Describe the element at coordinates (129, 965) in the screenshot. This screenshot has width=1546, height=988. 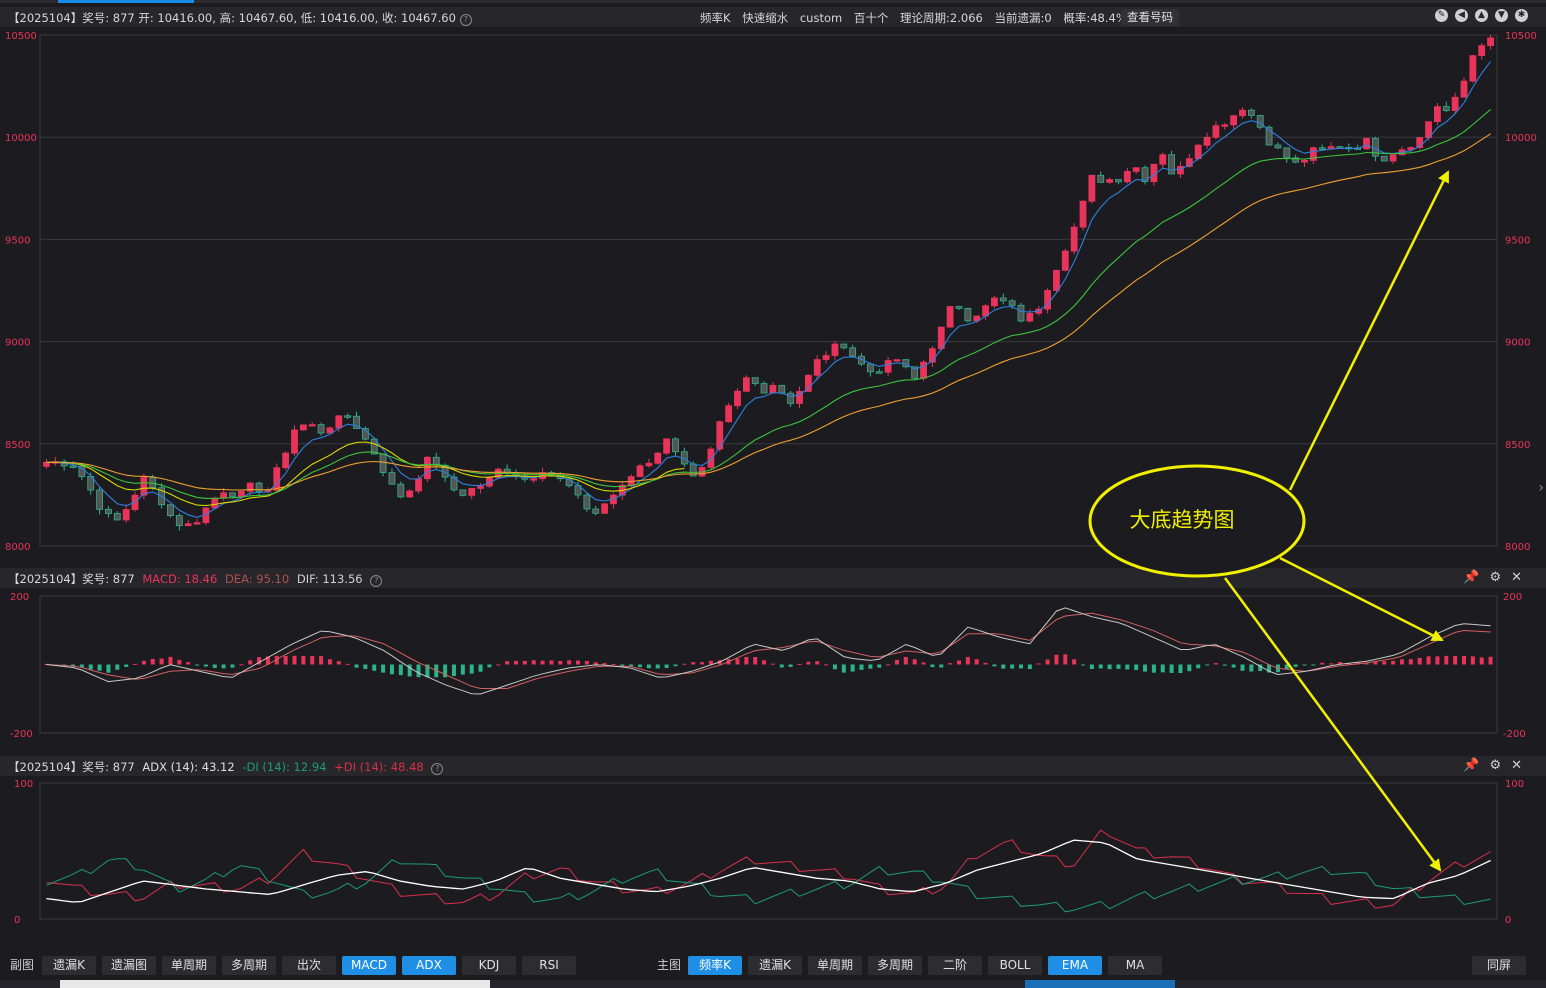
I see `toggle-遗漏图: 遗漏图` at that location.